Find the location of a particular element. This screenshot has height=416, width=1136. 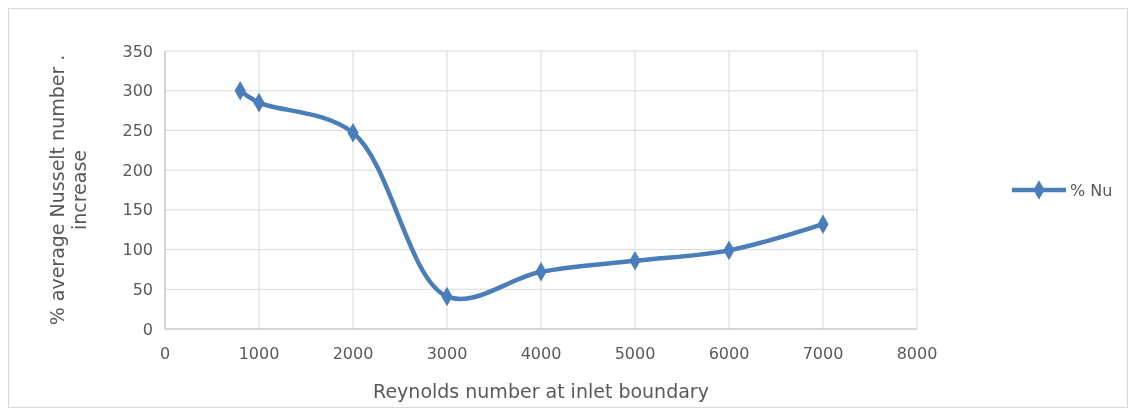

legend-label: % Nu is located at coordinates (1091, 190).